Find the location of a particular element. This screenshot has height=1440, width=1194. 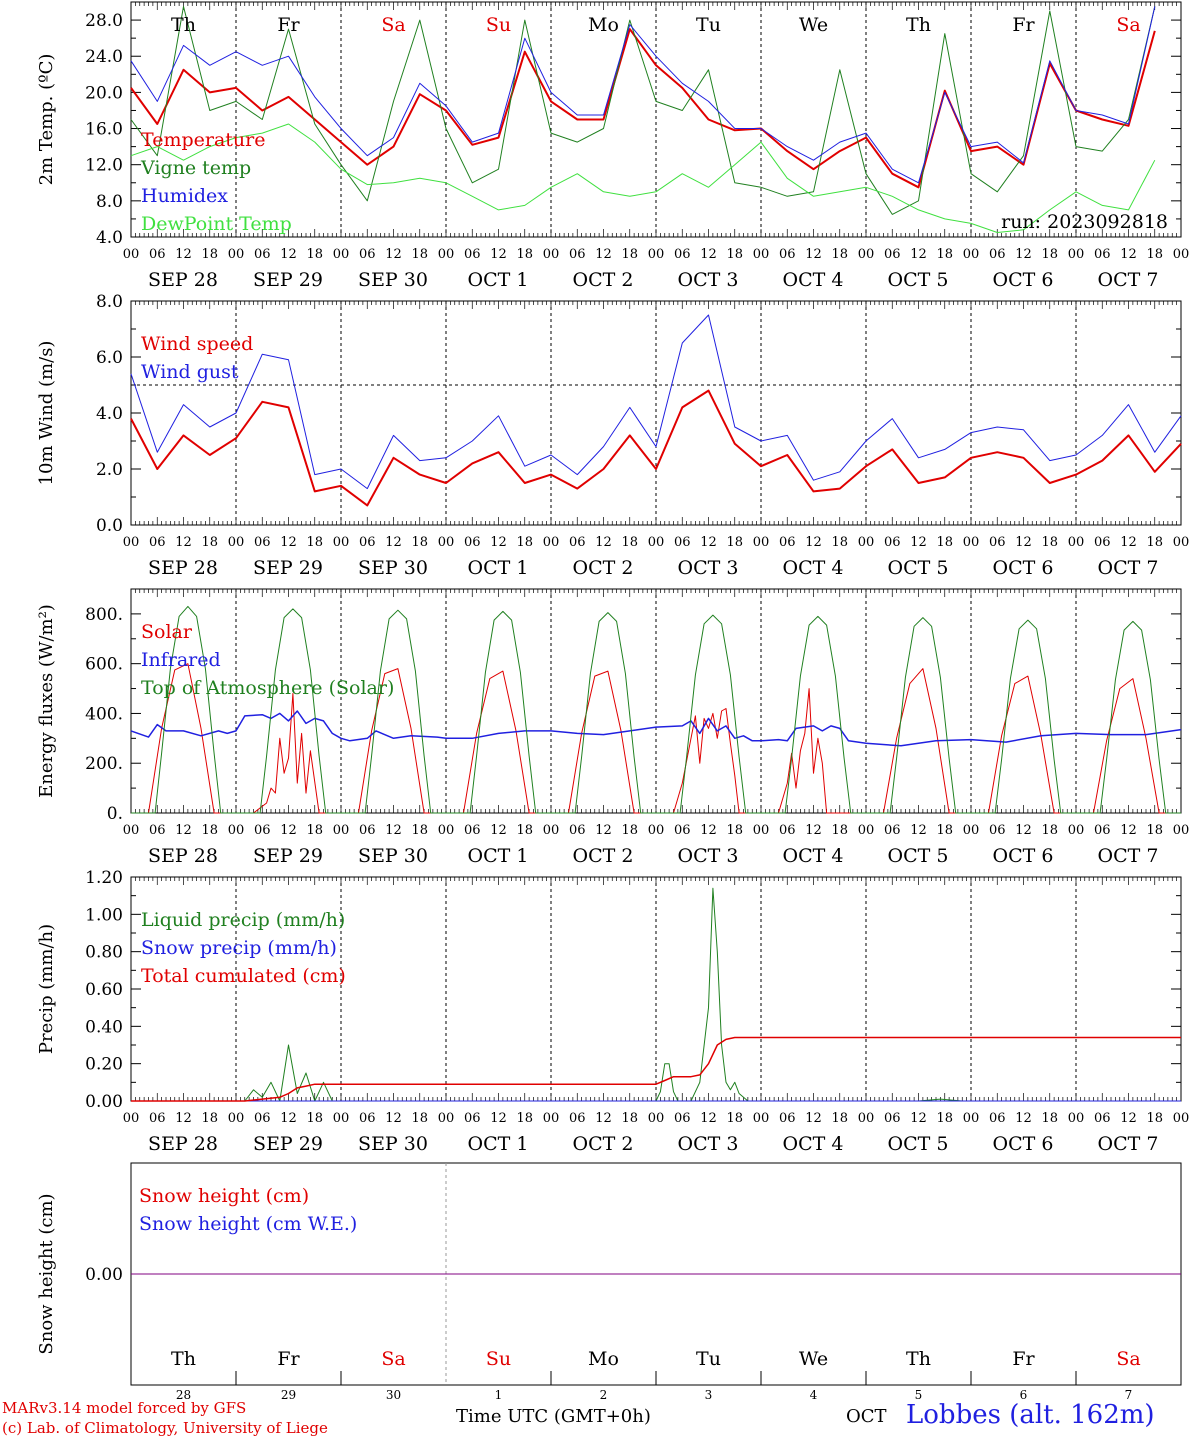

y-axis-label: Snow height (cm) is located at coordinates (46, 1273).